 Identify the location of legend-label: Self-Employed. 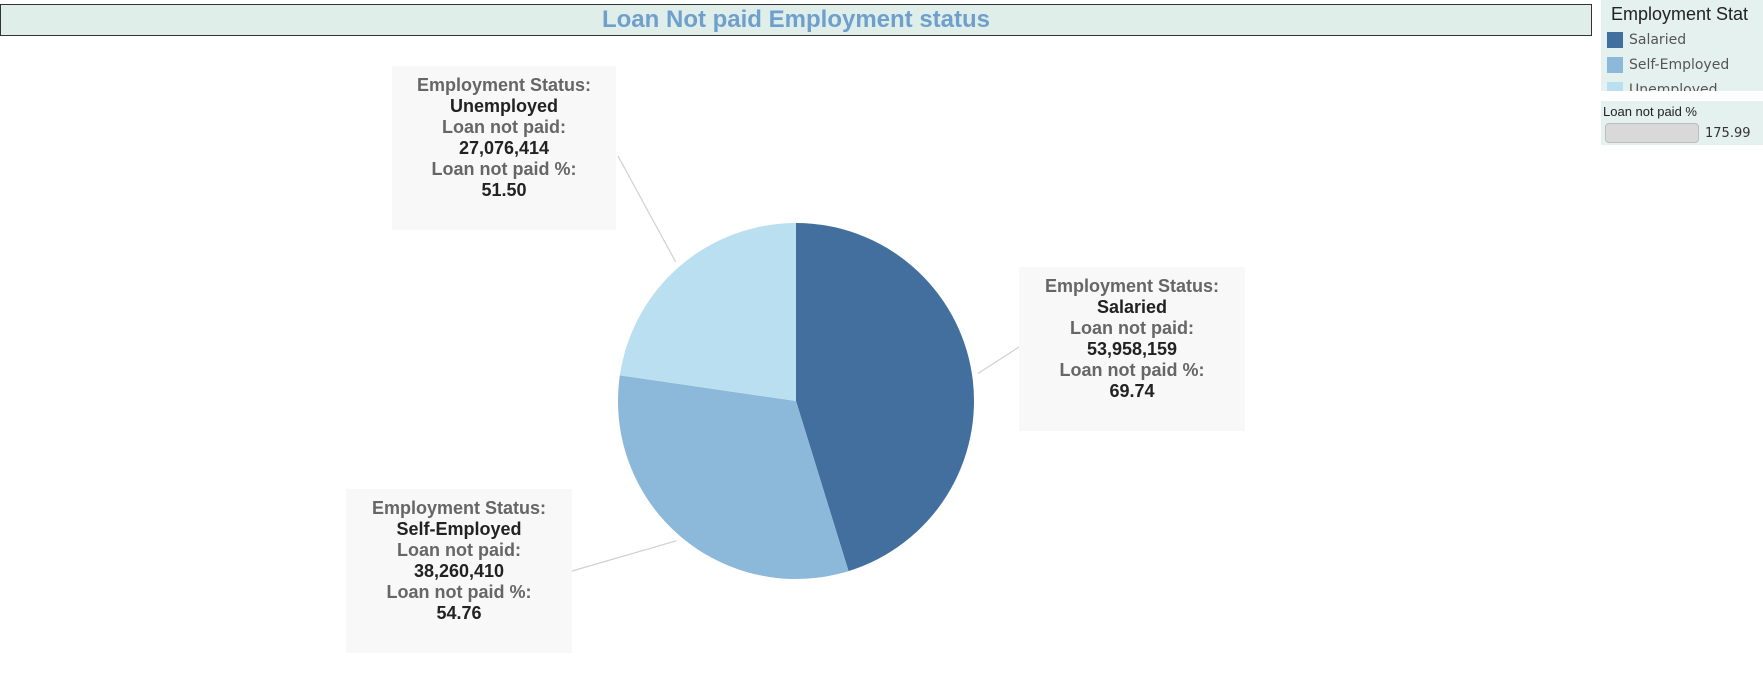
(1679, 65).